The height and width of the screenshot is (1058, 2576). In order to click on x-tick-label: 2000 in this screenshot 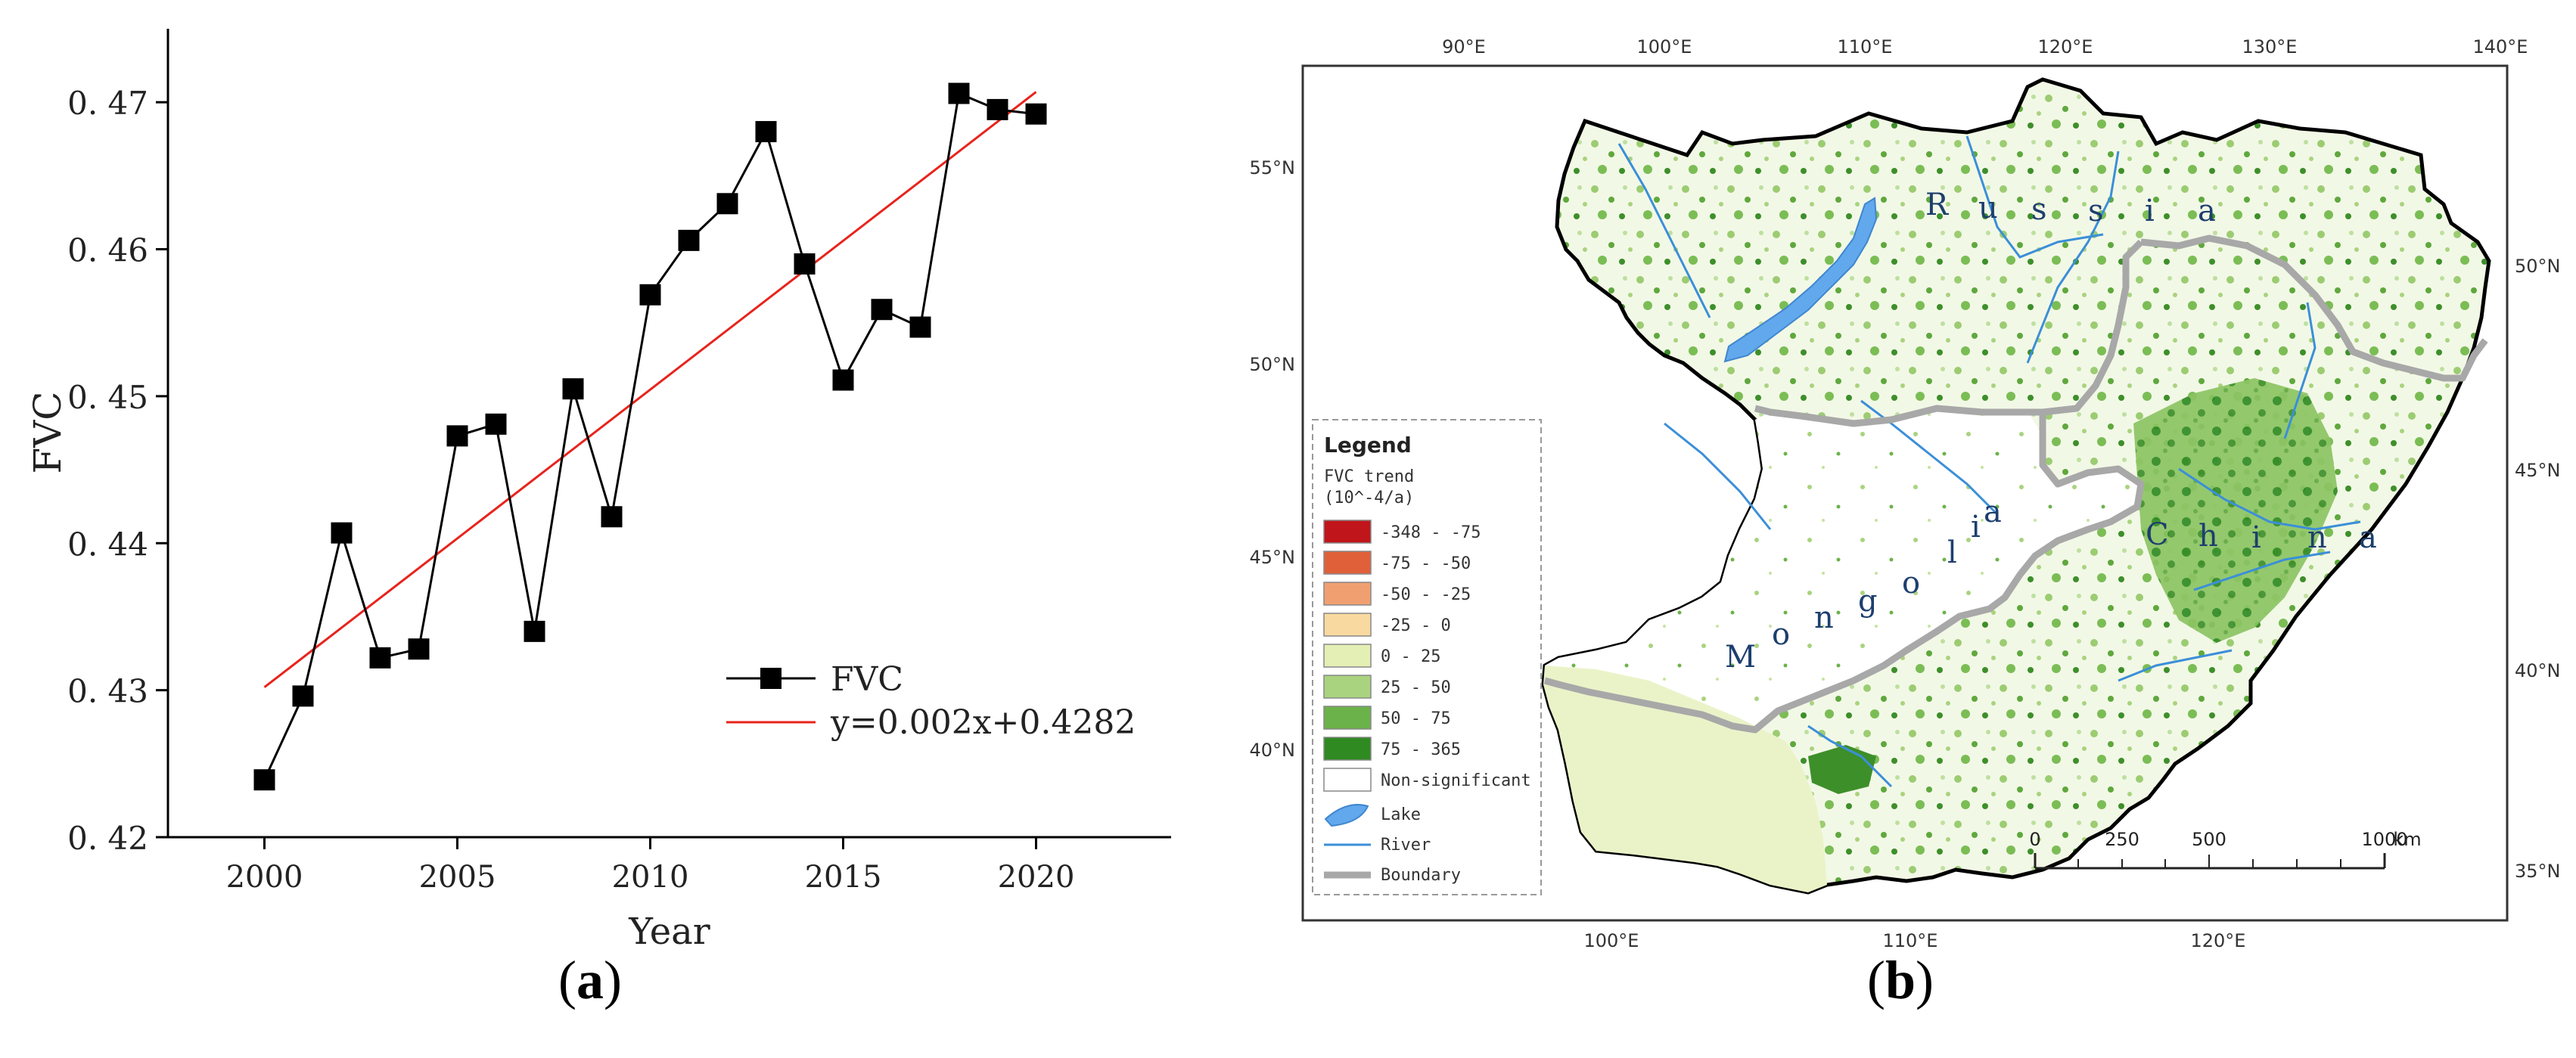, I will do `click(264, 877)`.